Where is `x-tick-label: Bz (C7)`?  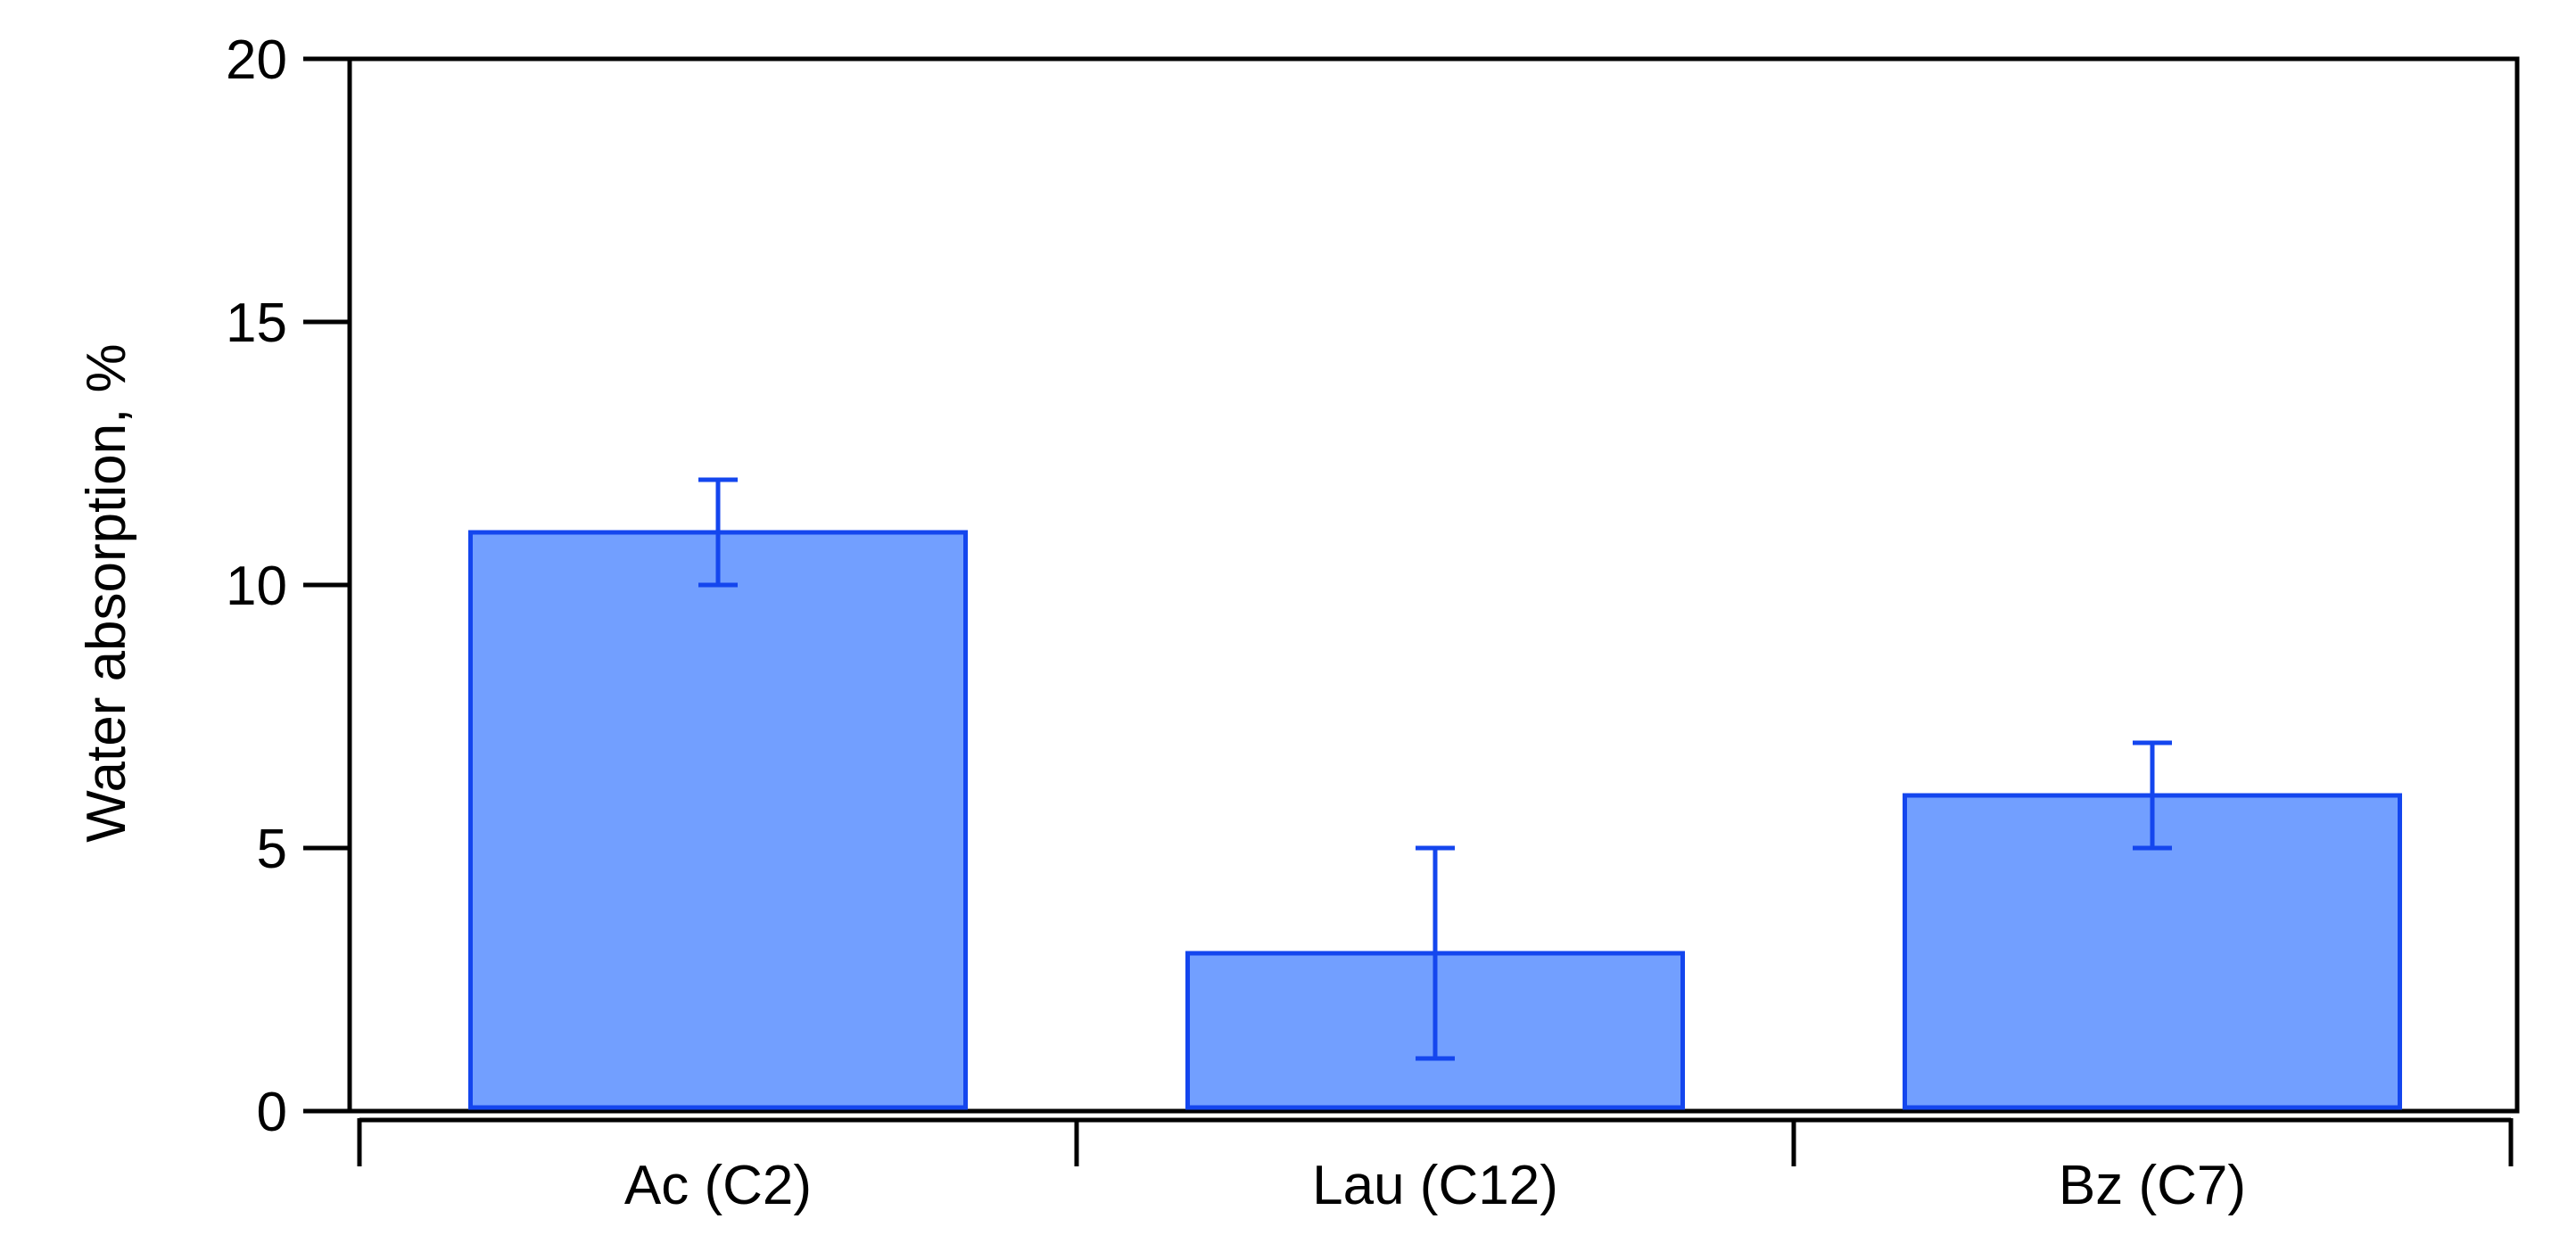
x-tick-label: Bz (C7) is located at coordinates (2152, 1185).